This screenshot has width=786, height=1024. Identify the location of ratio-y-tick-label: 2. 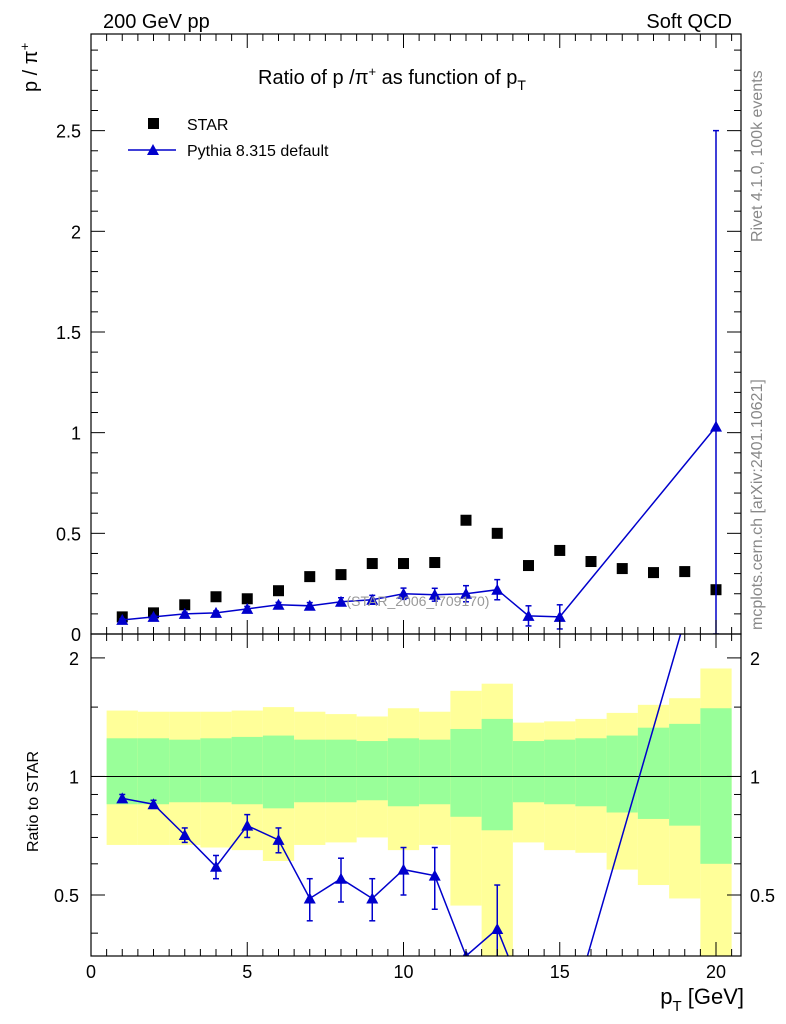
(74, 659).